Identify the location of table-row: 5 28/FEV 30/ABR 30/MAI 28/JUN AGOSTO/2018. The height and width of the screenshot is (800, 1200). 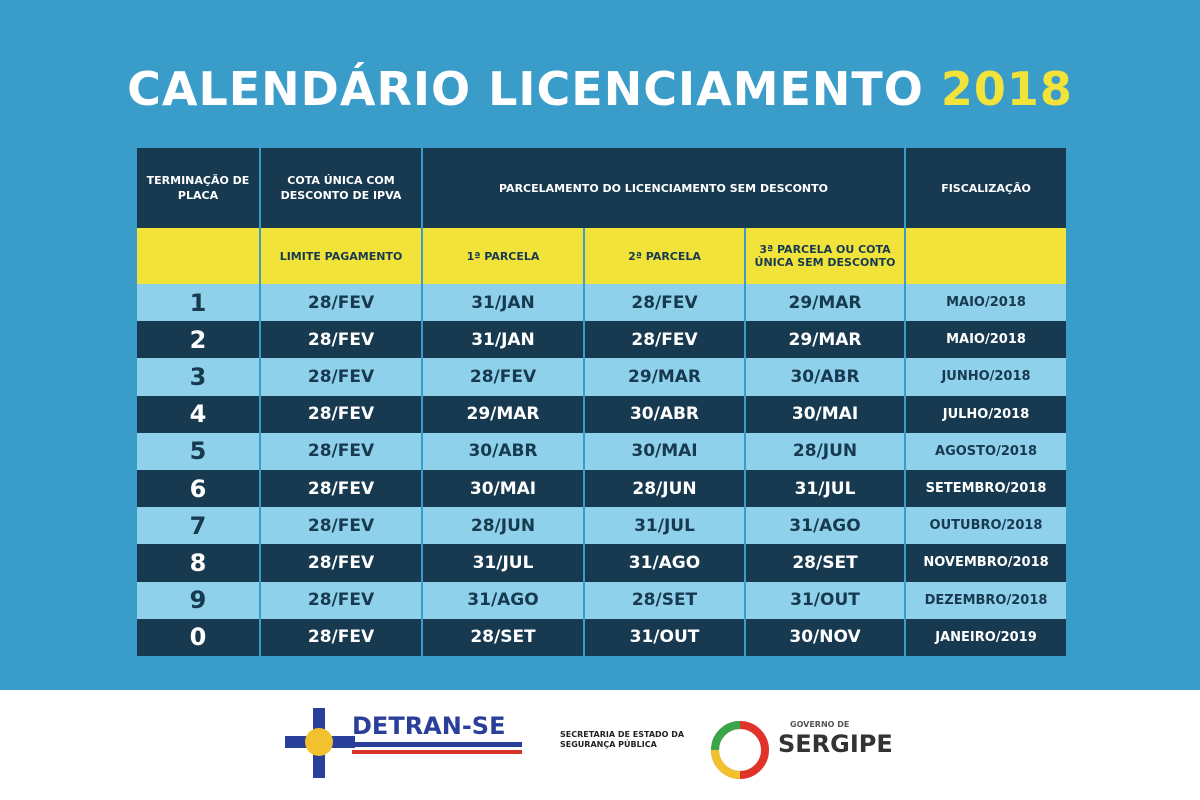
(602, 451).